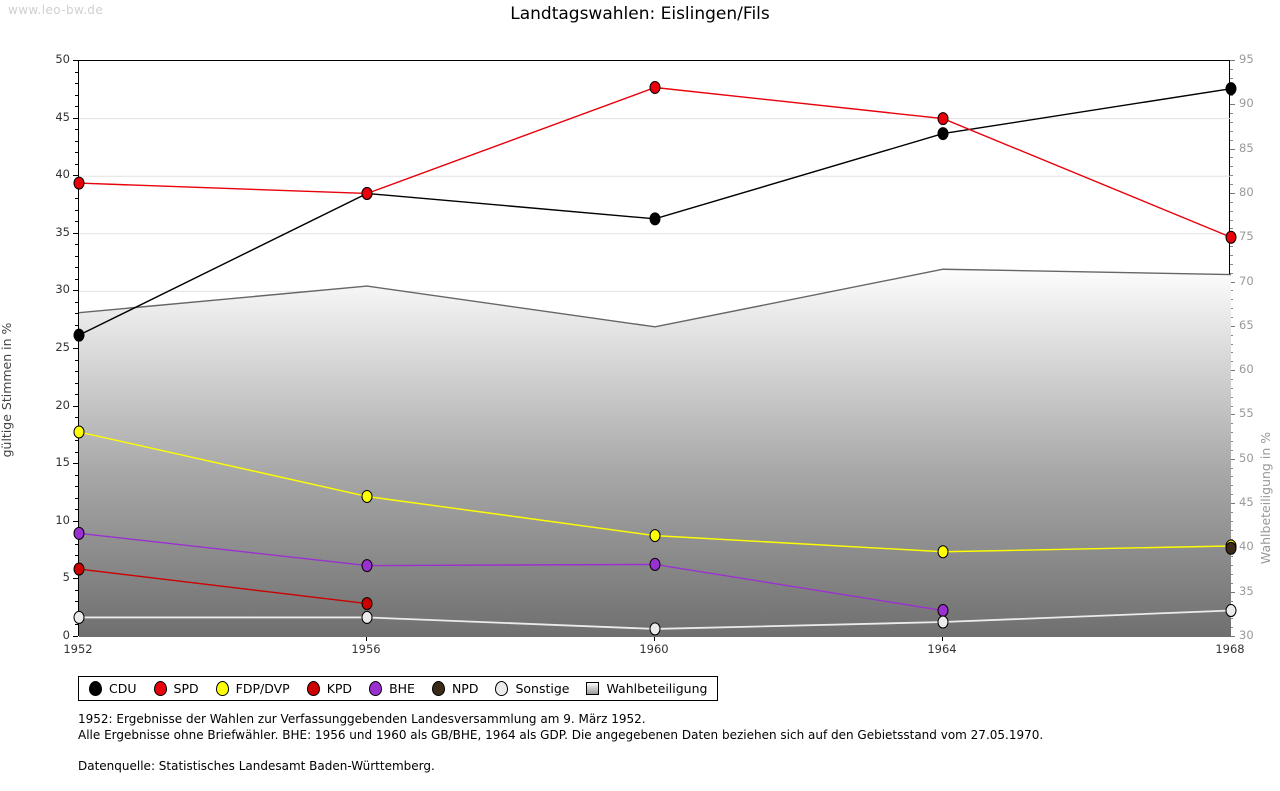  Describe the element at coordinates (56, 10) in the screenshot. I see `watermark: www.leo-bw.de` at that location.